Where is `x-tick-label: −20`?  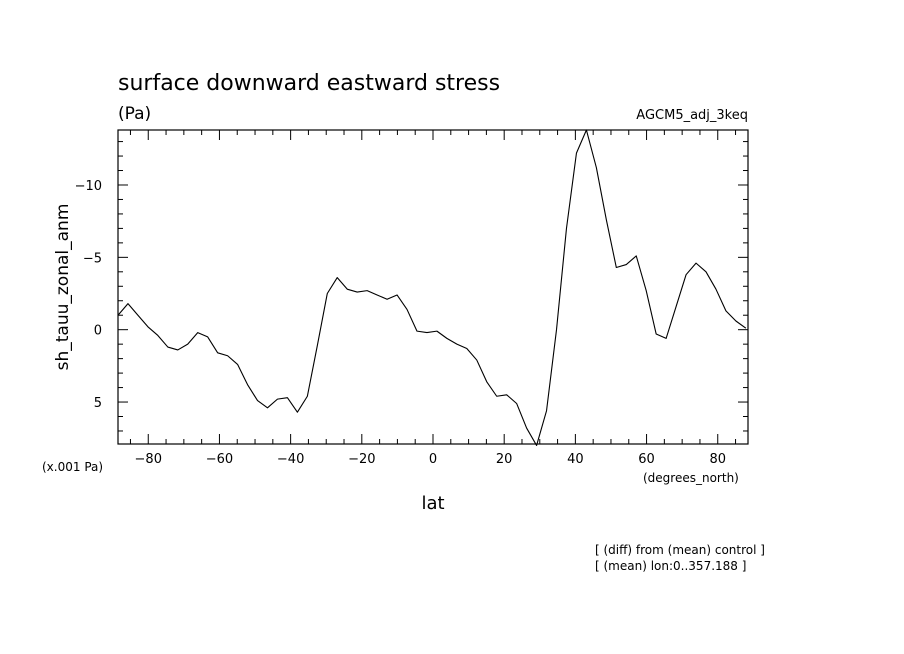
x-tick-label: −20 is located at coordinates (361, 459).